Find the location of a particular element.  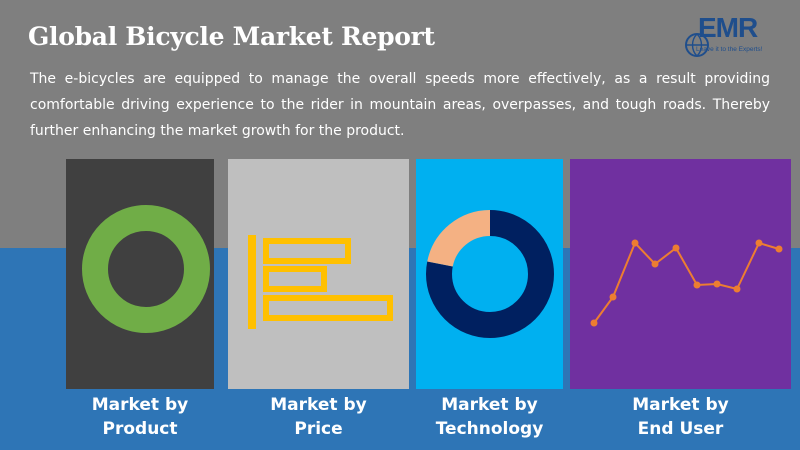

page-title: Global Bicycle Market Report is located at coordinates (231, 36).